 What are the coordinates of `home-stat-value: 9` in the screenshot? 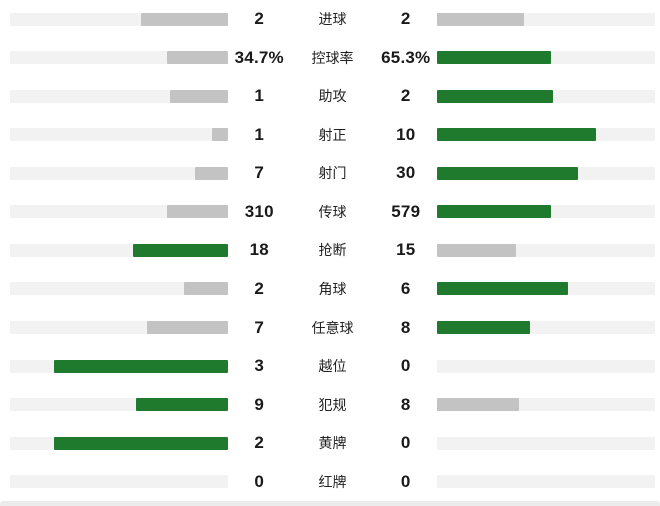 It's located at (259, 404).